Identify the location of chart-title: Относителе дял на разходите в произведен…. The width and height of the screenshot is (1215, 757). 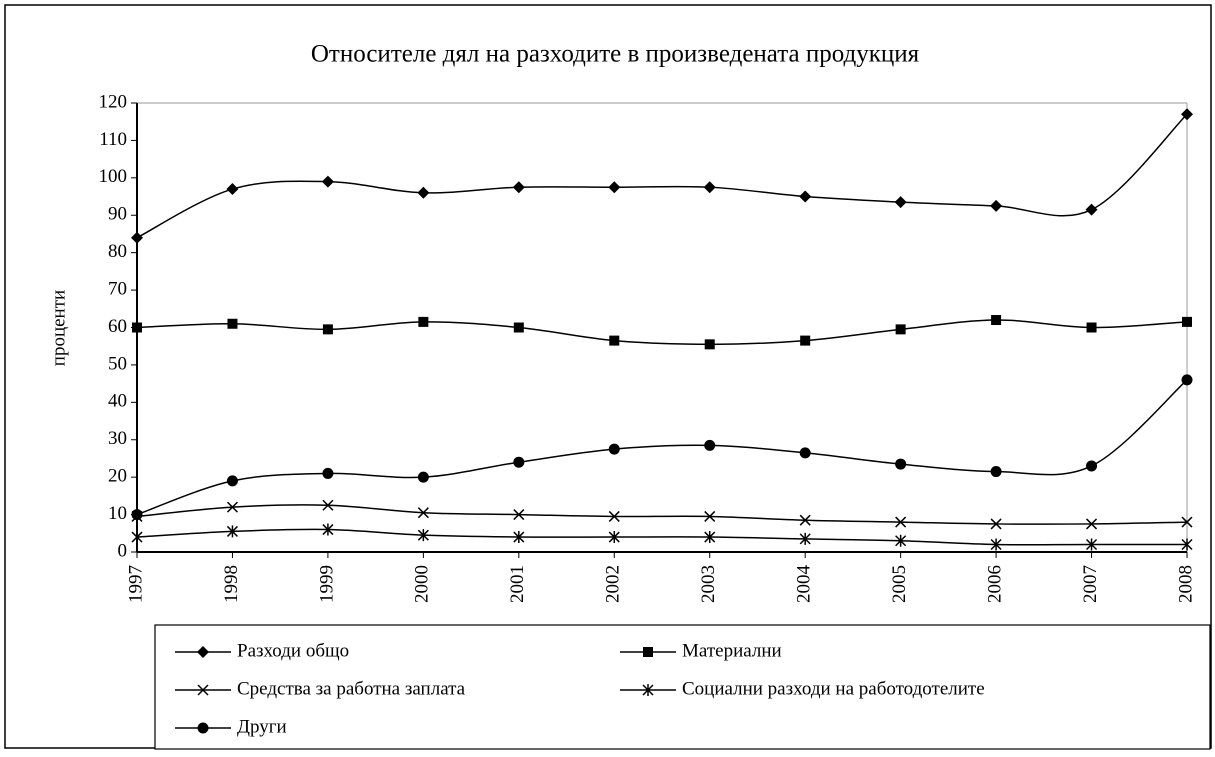
(615, 54).